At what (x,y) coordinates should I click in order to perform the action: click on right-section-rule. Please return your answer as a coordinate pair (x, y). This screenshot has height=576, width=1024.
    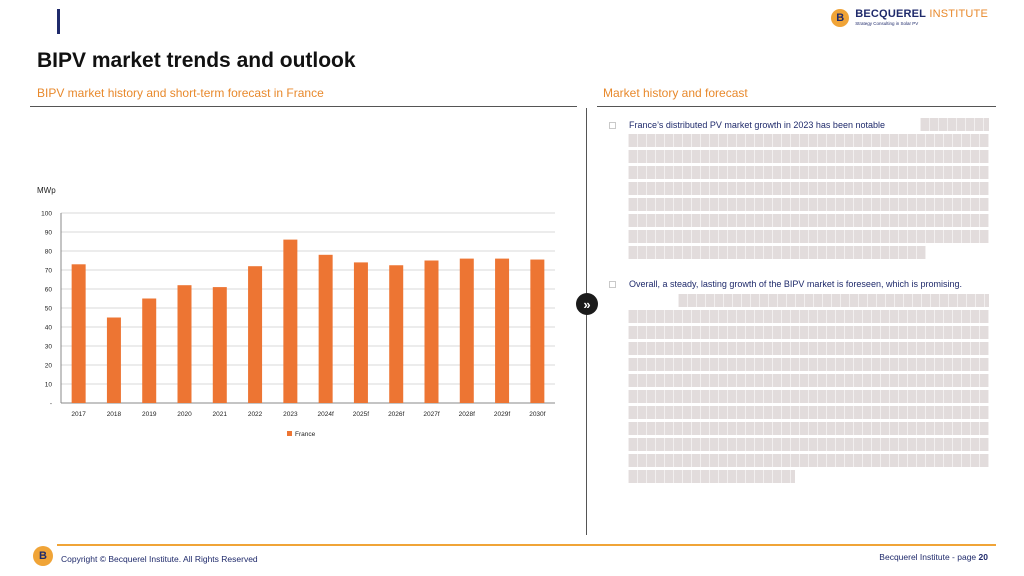
    Looking at the image, I should click on (796, 106).